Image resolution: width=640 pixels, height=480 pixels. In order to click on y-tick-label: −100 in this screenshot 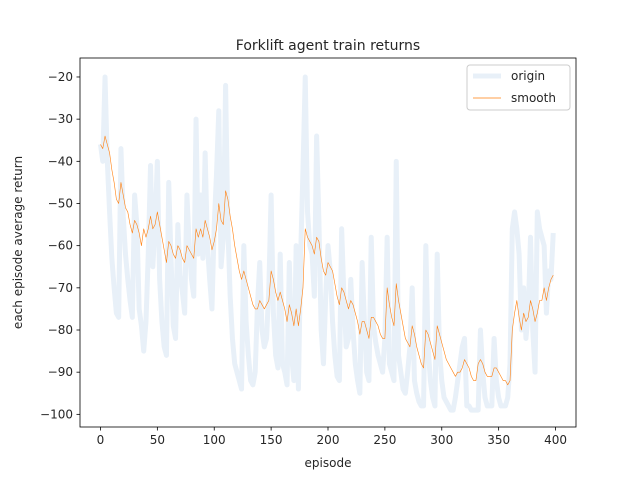, I will do `click(56, 414)`.